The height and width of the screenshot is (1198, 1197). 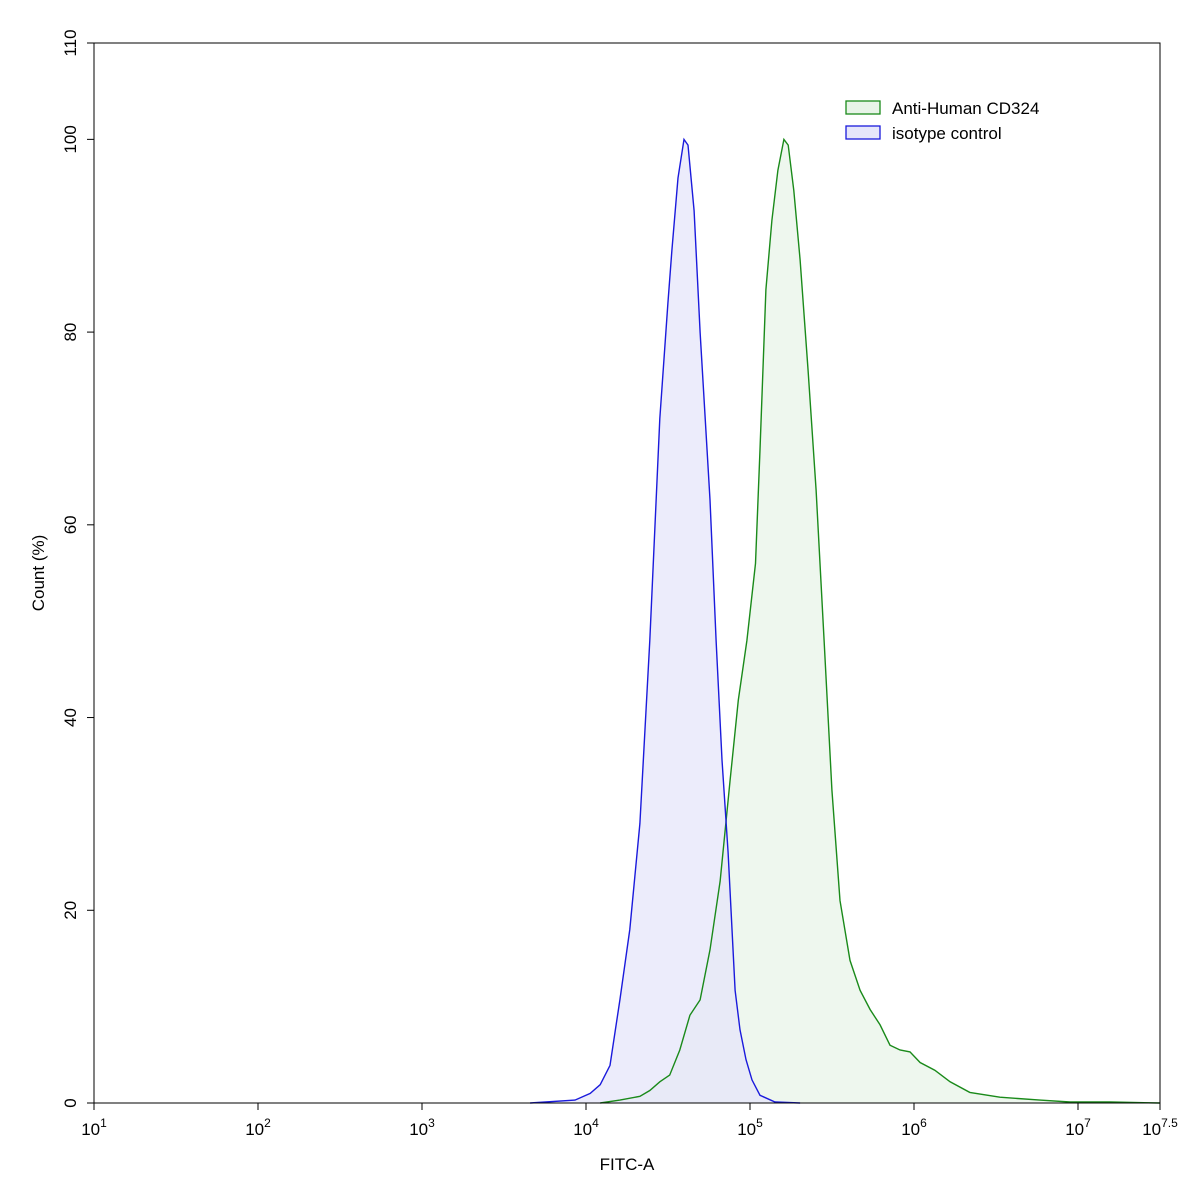 I want to click on x-tick-exponent: 5, so click(x=759, y=1123).